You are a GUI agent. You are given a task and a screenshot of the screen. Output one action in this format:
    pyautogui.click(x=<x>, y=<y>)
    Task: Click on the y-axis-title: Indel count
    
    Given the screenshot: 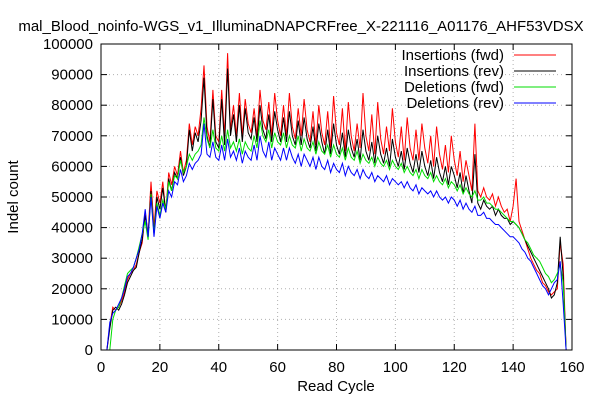 What is the action you would take?
    pyautogui.click(x=13, y=196)
    